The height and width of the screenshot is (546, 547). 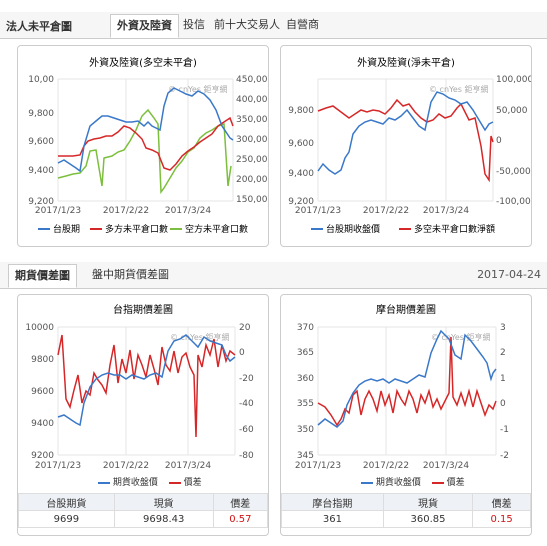 What do you see at coordinates (143, 62) in the screenshot?
I see `chart-title: 外資及陸資(多空未平倉)` at bounding box center [143, 62].